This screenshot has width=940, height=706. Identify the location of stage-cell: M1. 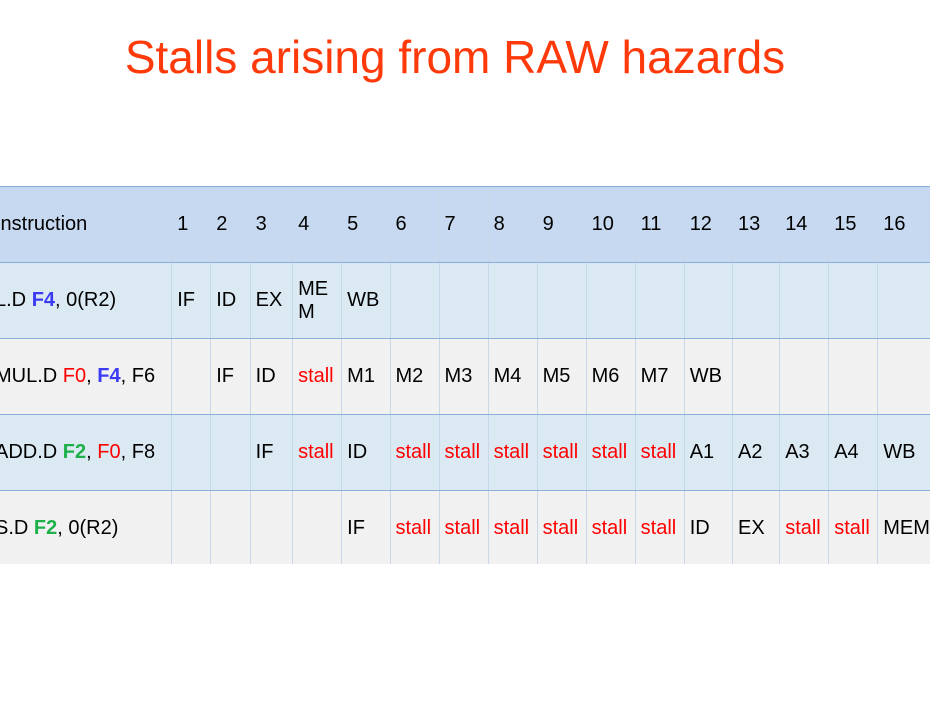
(365, 376).